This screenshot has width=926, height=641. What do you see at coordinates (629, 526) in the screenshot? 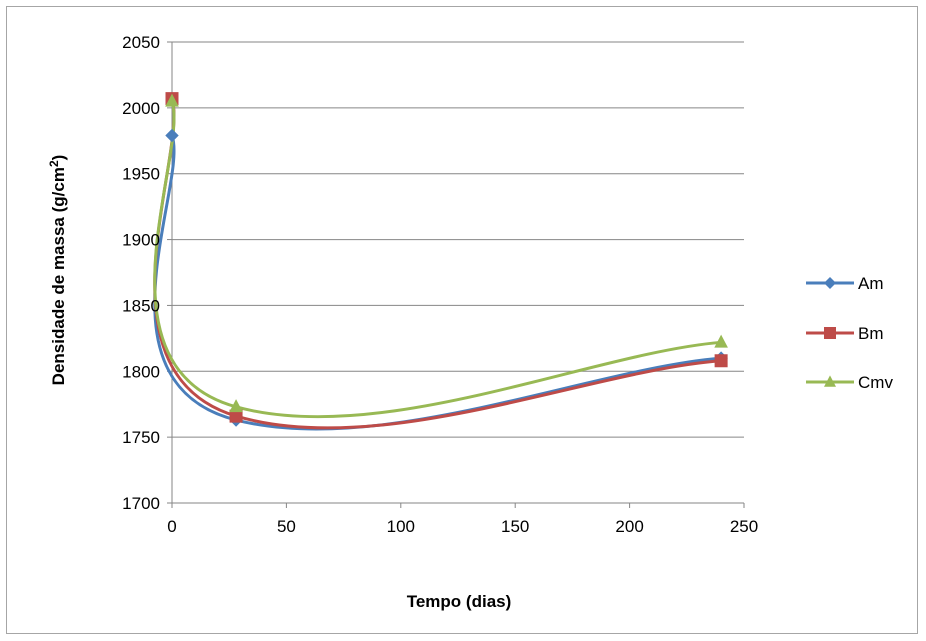
I see `x-tick-label-200: 200` at bounding box center [629, 526].